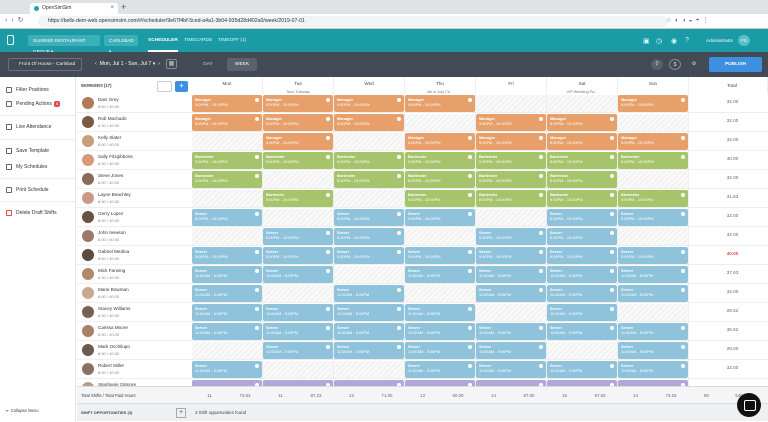 This screenshot has height=422, width=768. I want to click on date-navigator: ‹ Mon, Jul 1 - Sun, Jul 7 ▾ ›, so click(127, 64).